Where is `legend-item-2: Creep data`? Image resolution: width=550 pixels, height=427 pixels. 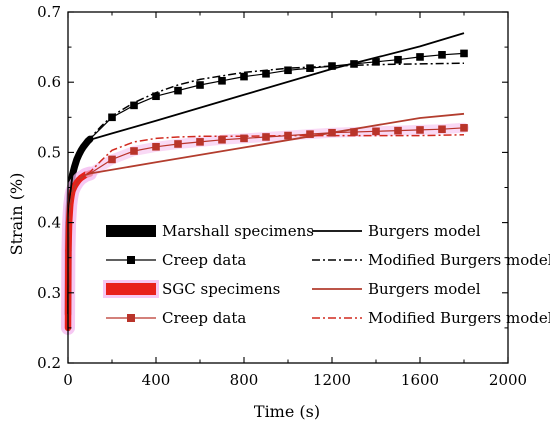
legend-item-2: Creep data is located at coordinates (176, 260).